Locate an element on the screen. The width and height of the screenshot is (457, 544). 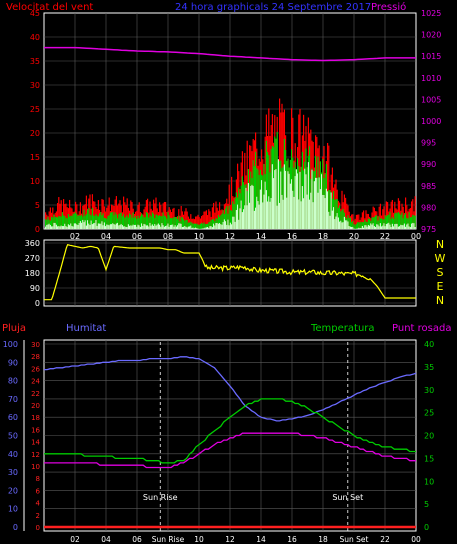
pressure-line is located at coordinates (230, 54).